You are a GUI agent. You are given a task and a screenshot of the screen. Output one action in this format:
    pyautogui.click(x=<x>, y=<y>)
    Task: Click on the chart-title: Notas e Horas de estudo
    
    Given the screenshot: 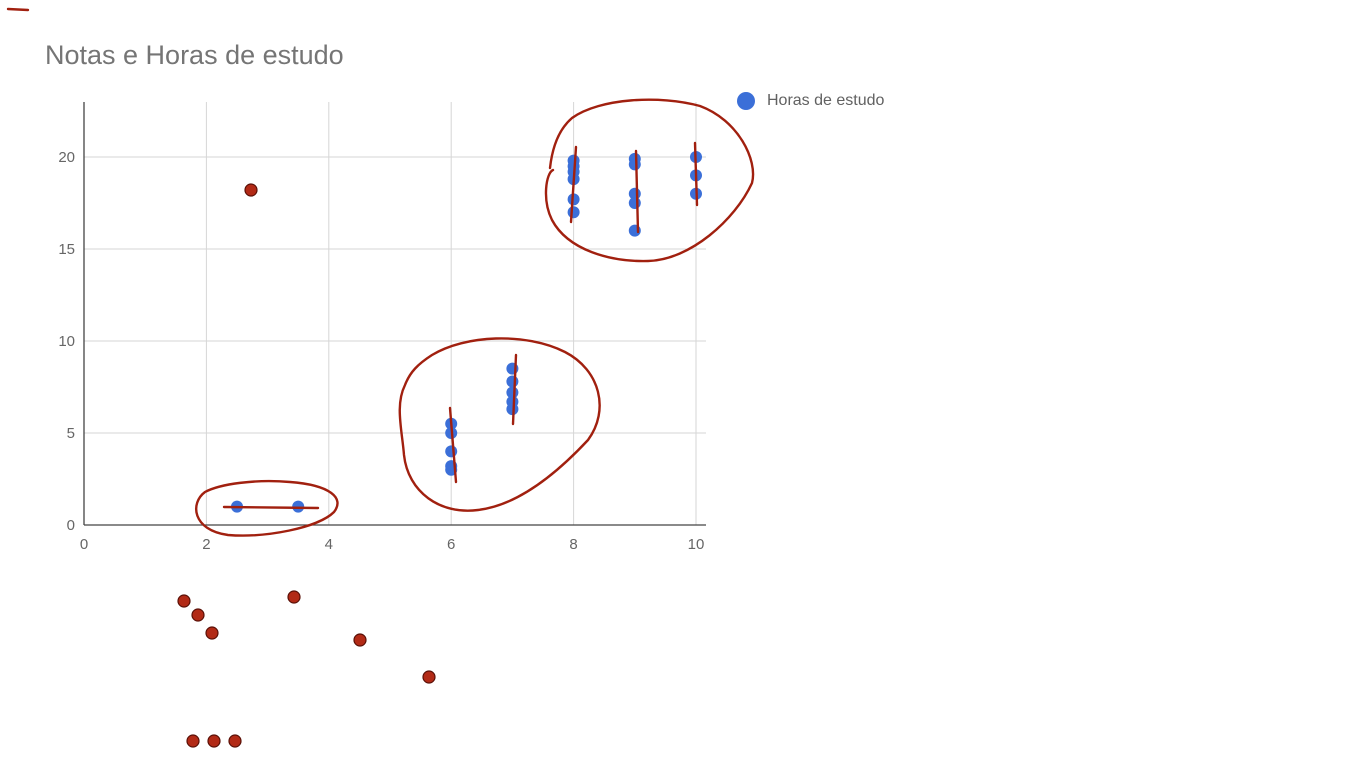 What is the action you would take?
    pyautogui.click(x=194, y=55)
    